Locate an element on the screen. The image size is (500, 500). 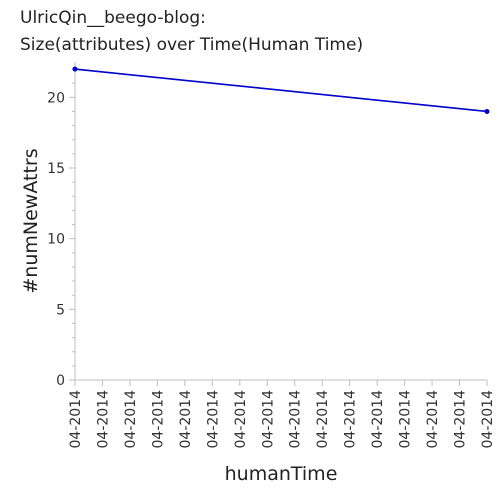
x-axis-label: humanTime is located at coordinates (281, 474).